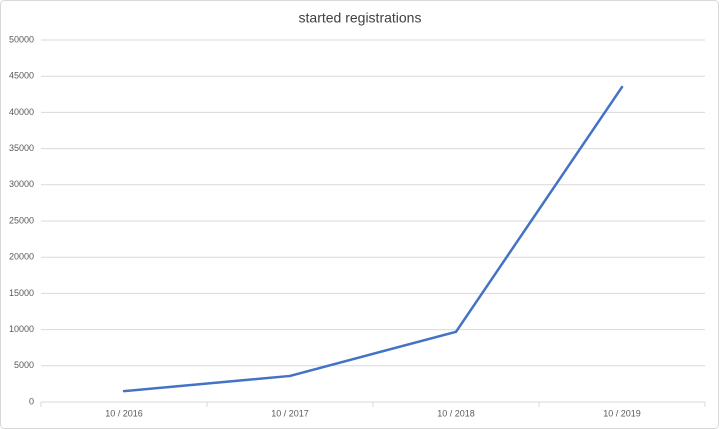 The height and width of the screenshot is (430, 720). Describe the element at coordinates (124, 413) in the screenshot. I see `x-tick-label: 10 / 2016` at that location.